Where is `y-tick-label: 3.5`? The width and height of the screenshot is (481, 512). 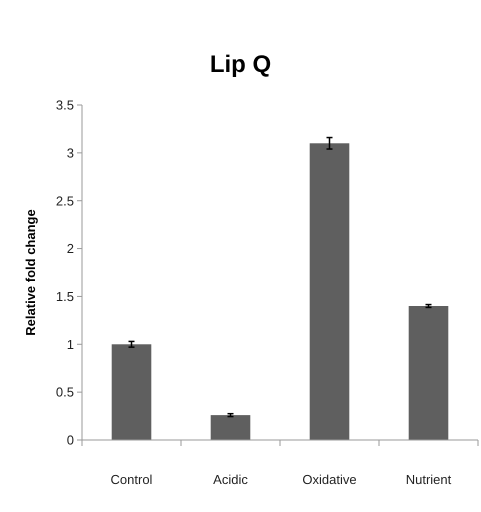 y-tick-label: 3.5 is located at coordinates (65, 105).